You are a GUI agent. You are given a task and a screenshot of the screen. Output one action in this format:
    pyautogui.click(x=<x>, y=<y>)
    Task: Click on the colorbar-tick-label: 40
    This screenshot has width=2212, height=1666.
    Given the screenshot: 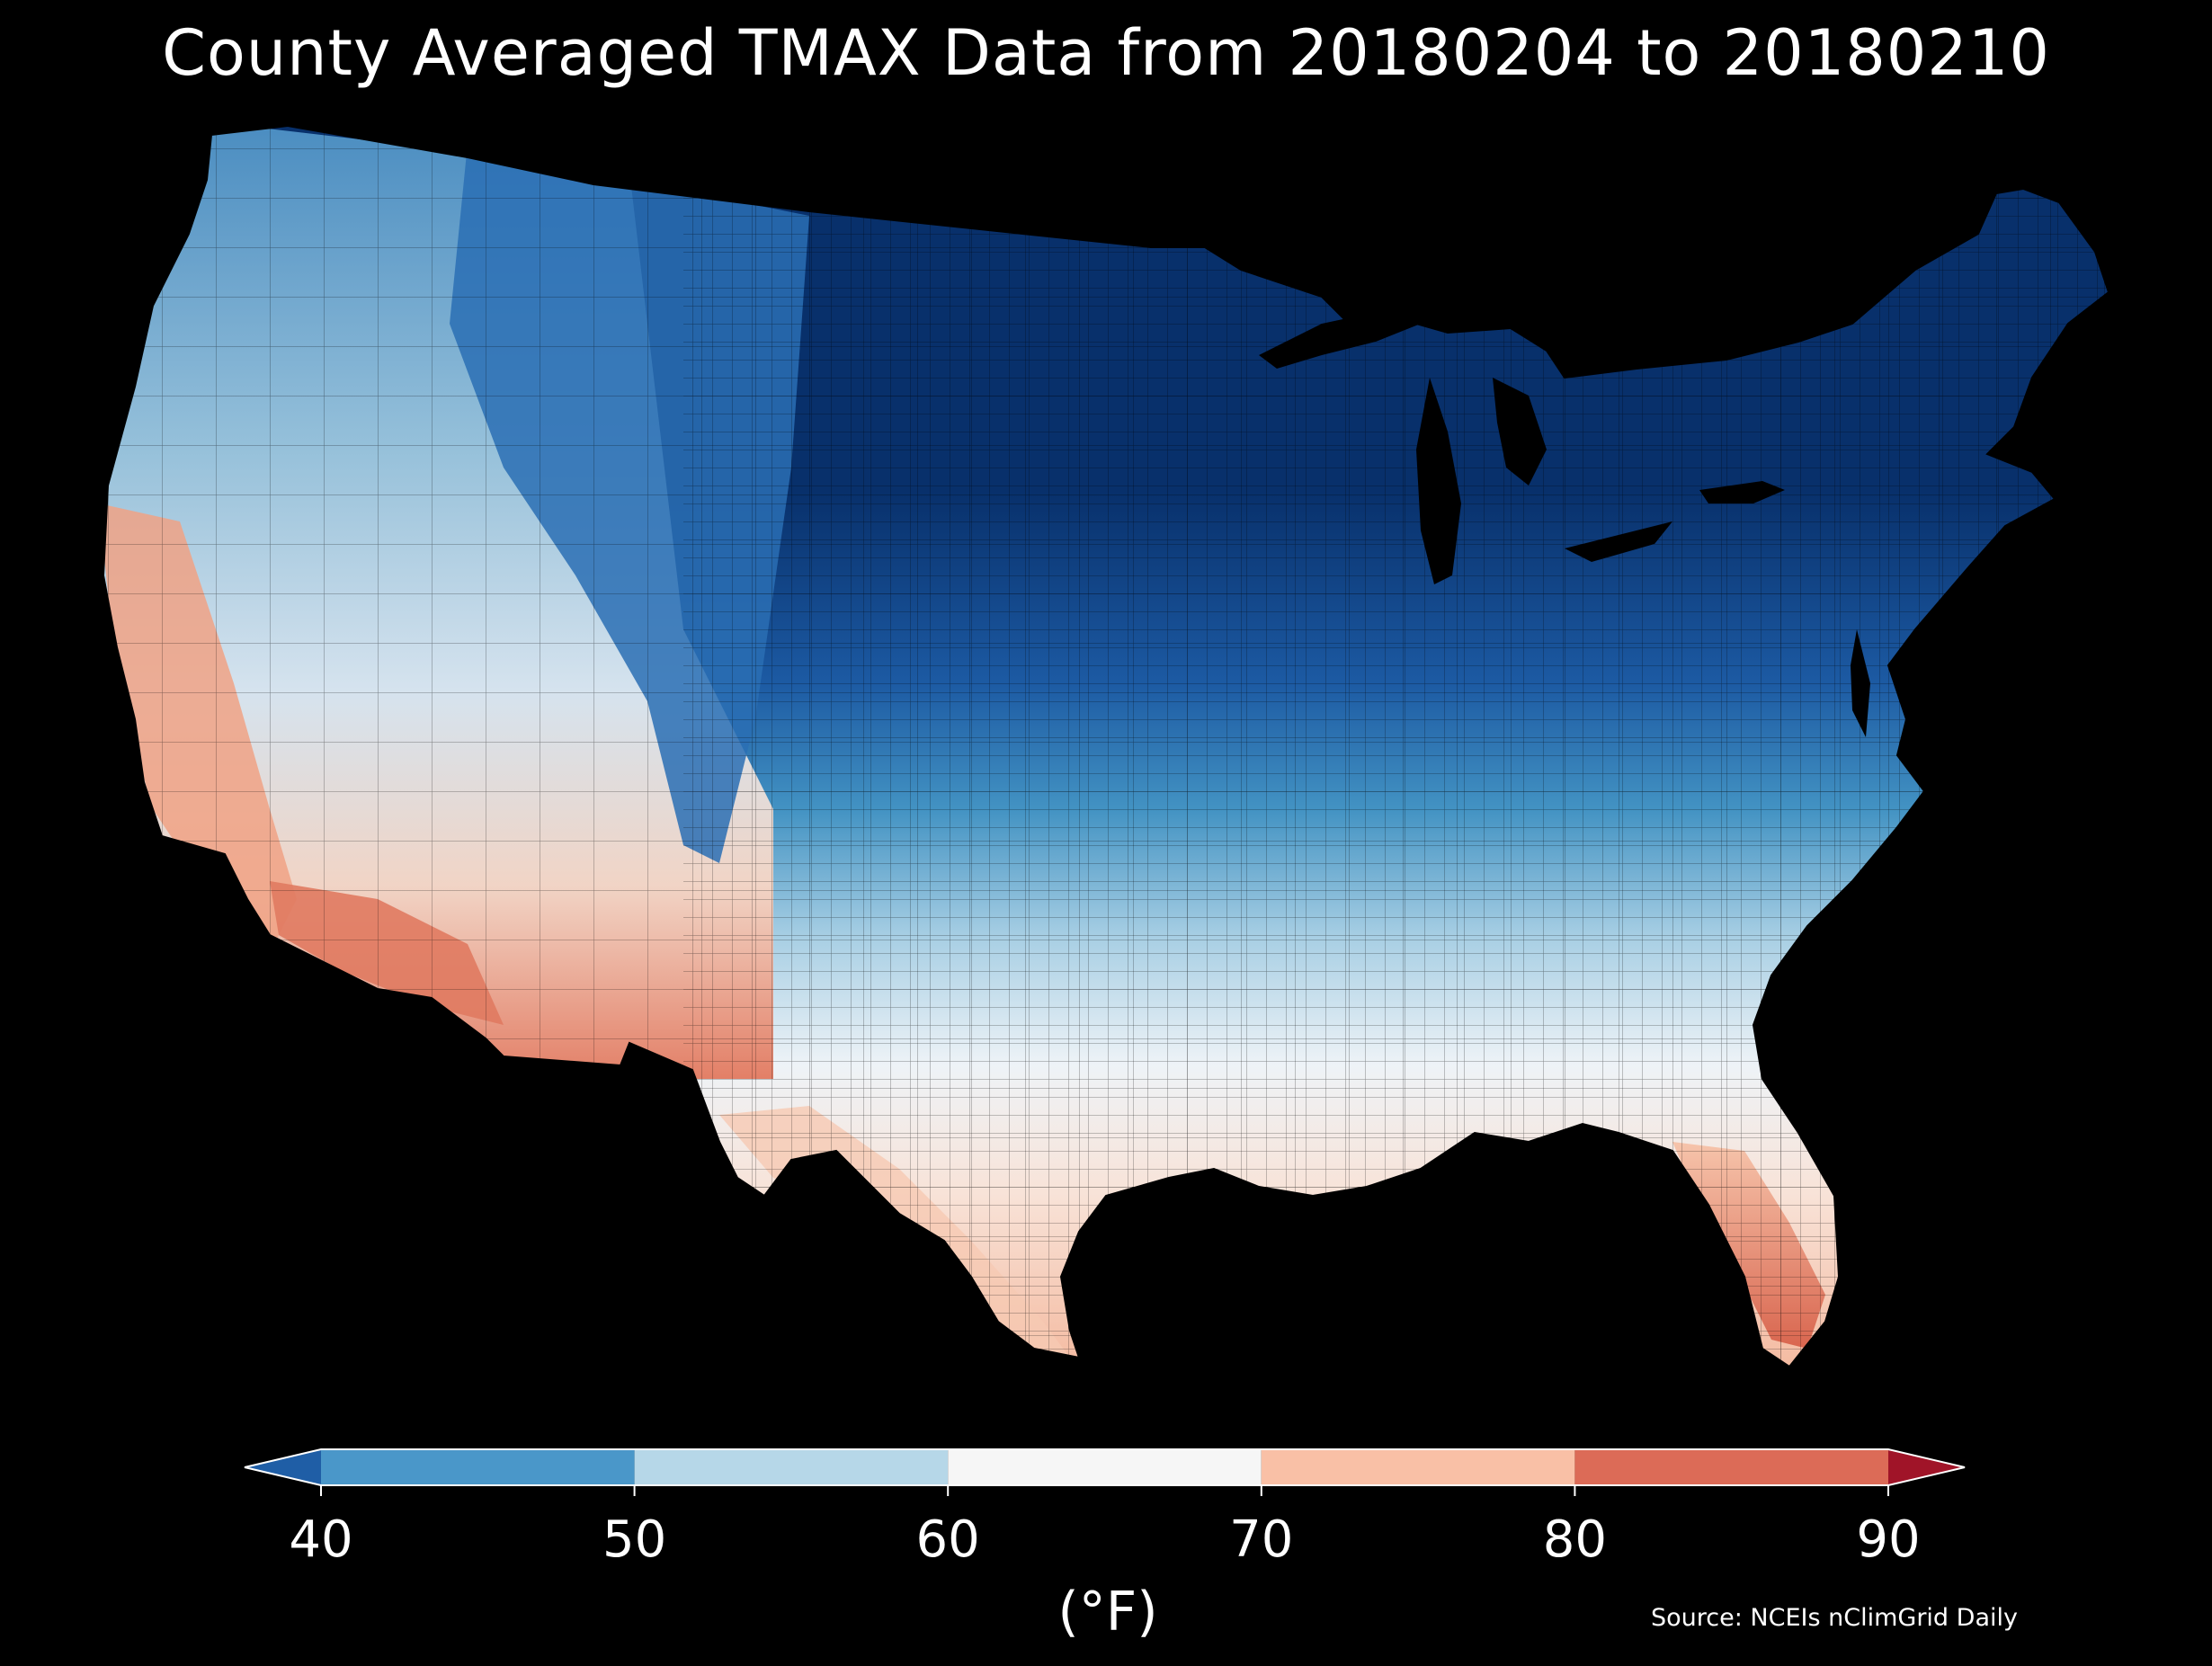 What is the action you would take?
    pyautogui.click(x=321, y=1540)
    